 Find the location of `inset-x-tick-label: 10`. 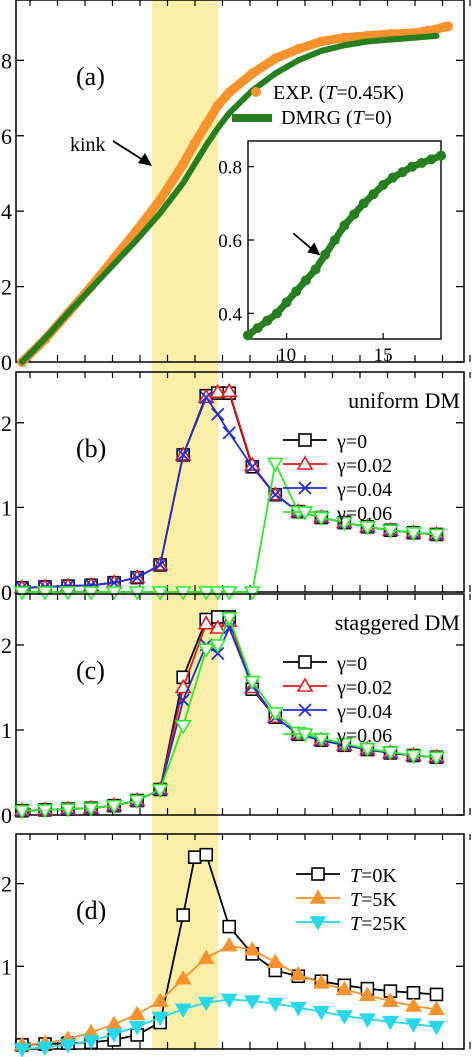

inset-x-tick-label: 10 is located at coordinates (286, 355).